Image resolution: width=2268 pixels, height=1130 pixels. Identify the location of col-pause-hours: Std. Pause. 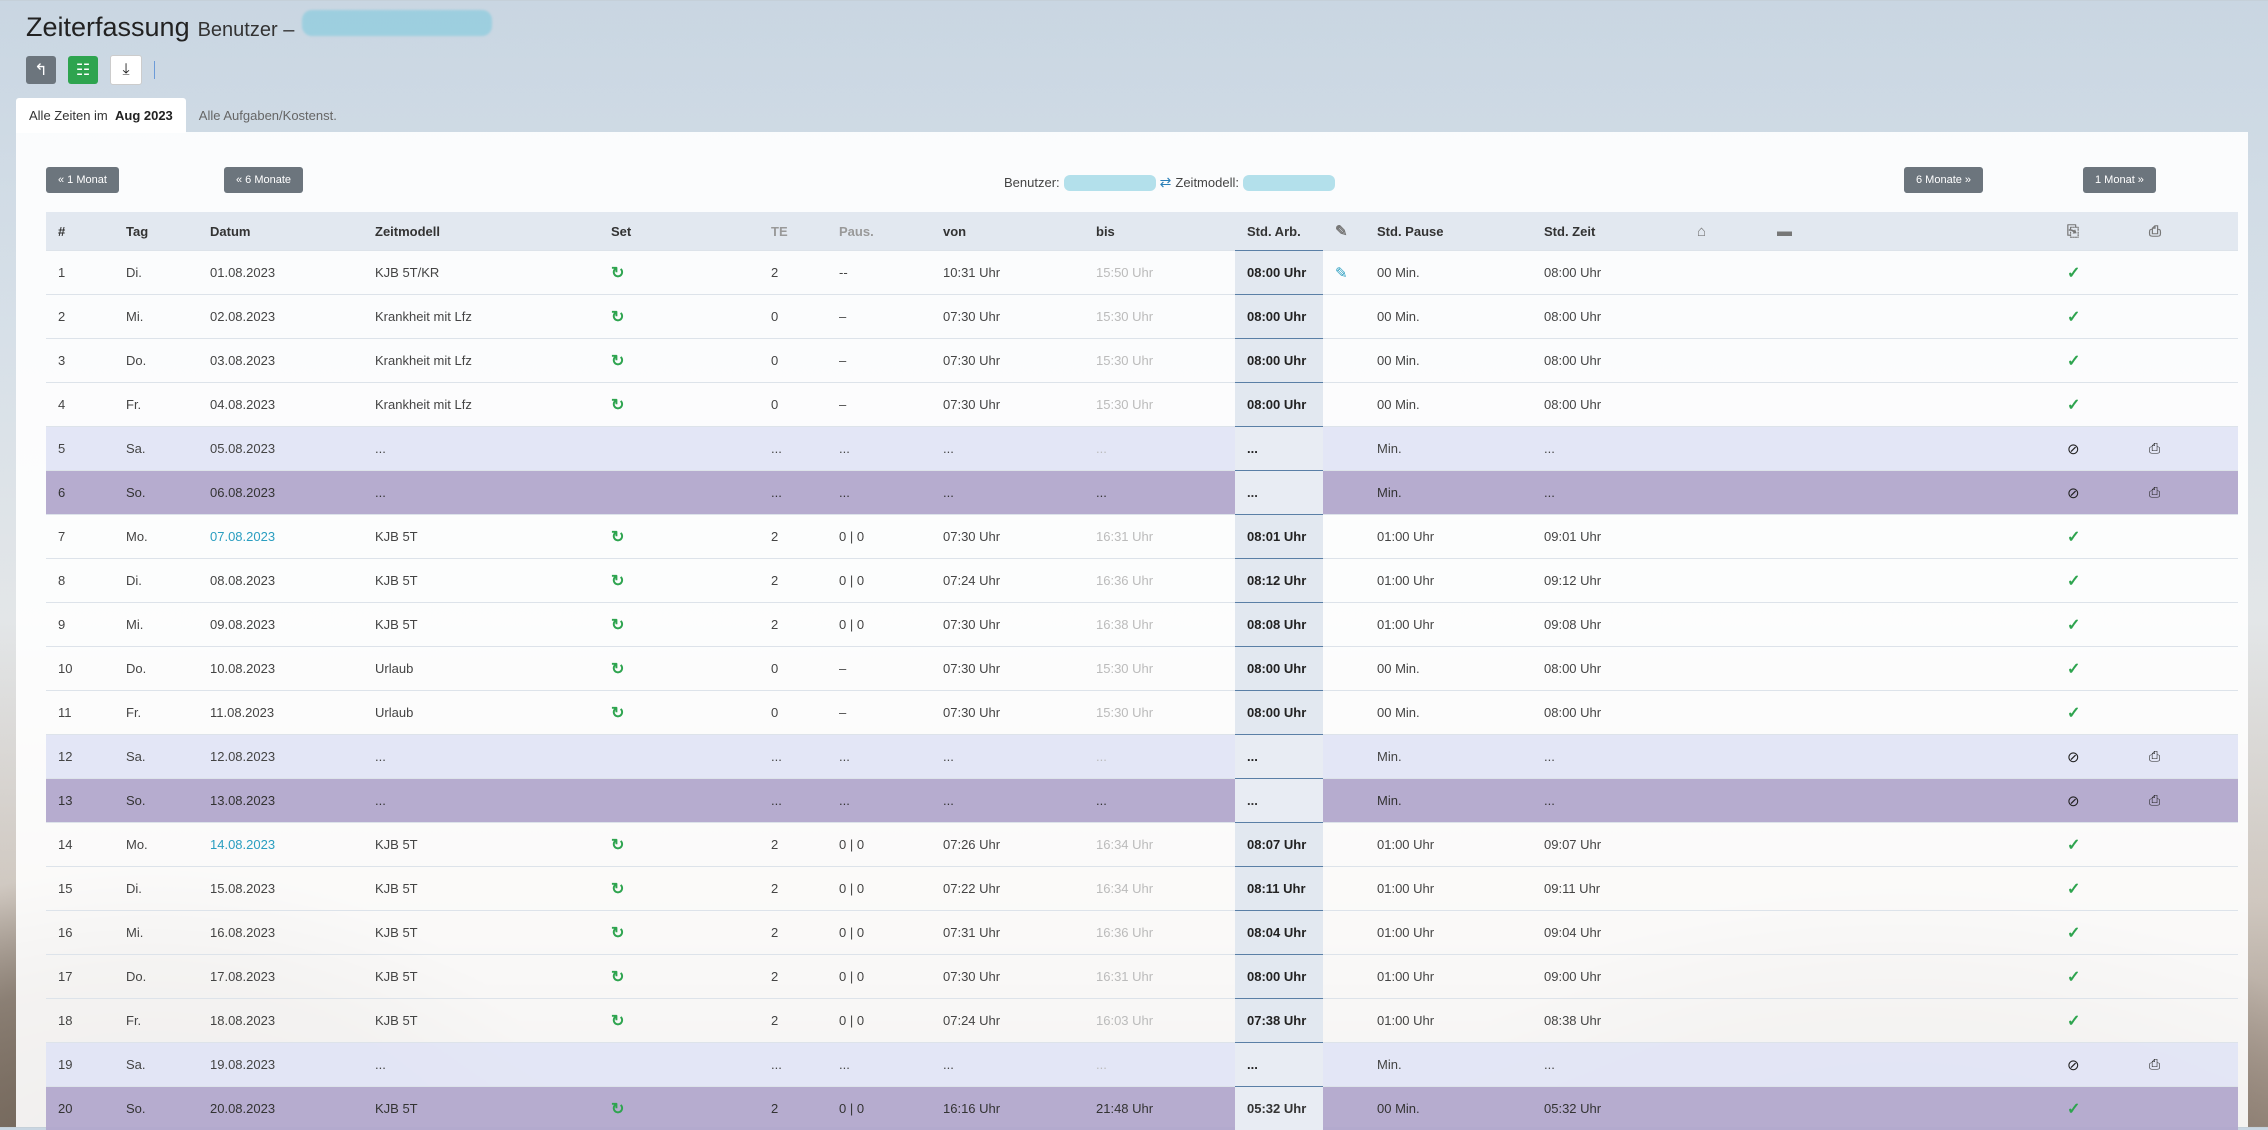
(1448, 231).